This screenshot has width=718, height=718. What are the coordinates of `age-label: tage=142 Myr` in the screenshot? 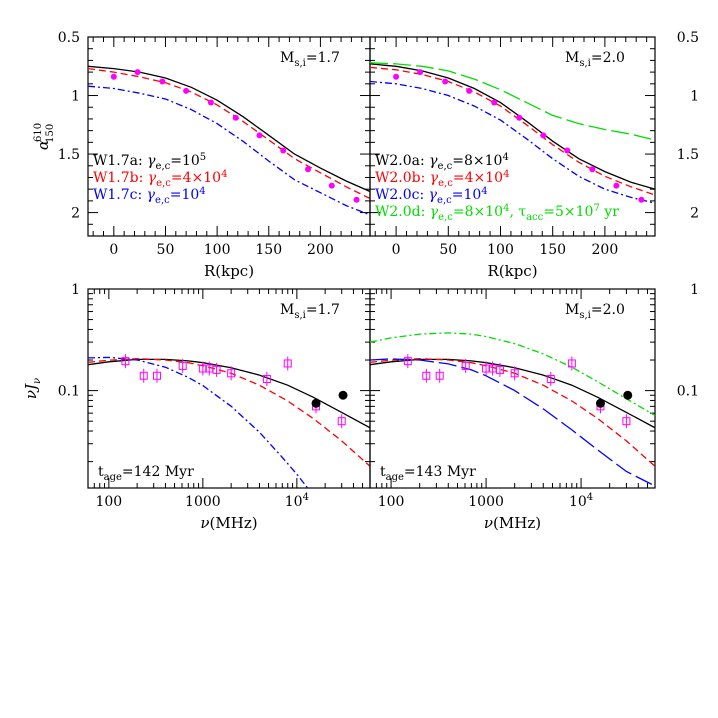 It's located at (146, 473).